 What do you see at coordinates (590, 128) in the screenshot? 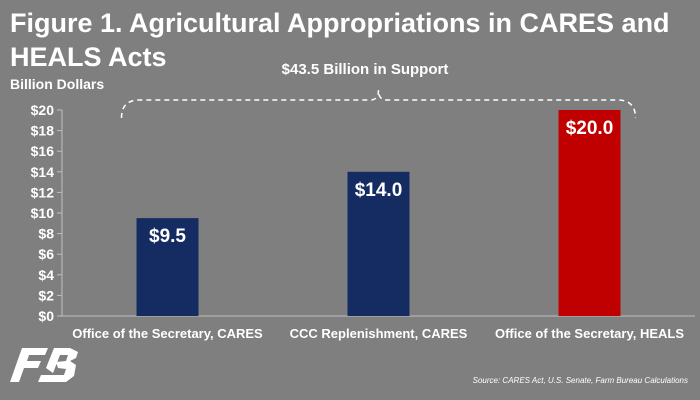
I see `bar-data-label: $20.0` at bounding box center [590, 128].